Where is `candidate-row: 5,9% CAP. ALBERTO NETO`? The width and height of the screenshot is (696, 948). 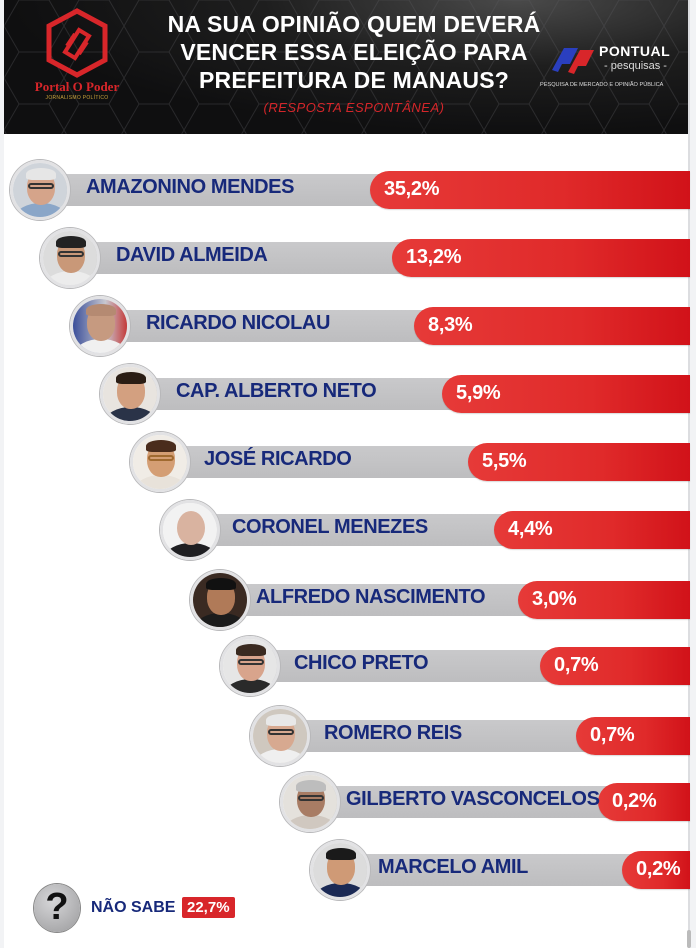
candidate-row: 5,9% CAP. ALBERTO NETO is located at coordinates (349, 394).